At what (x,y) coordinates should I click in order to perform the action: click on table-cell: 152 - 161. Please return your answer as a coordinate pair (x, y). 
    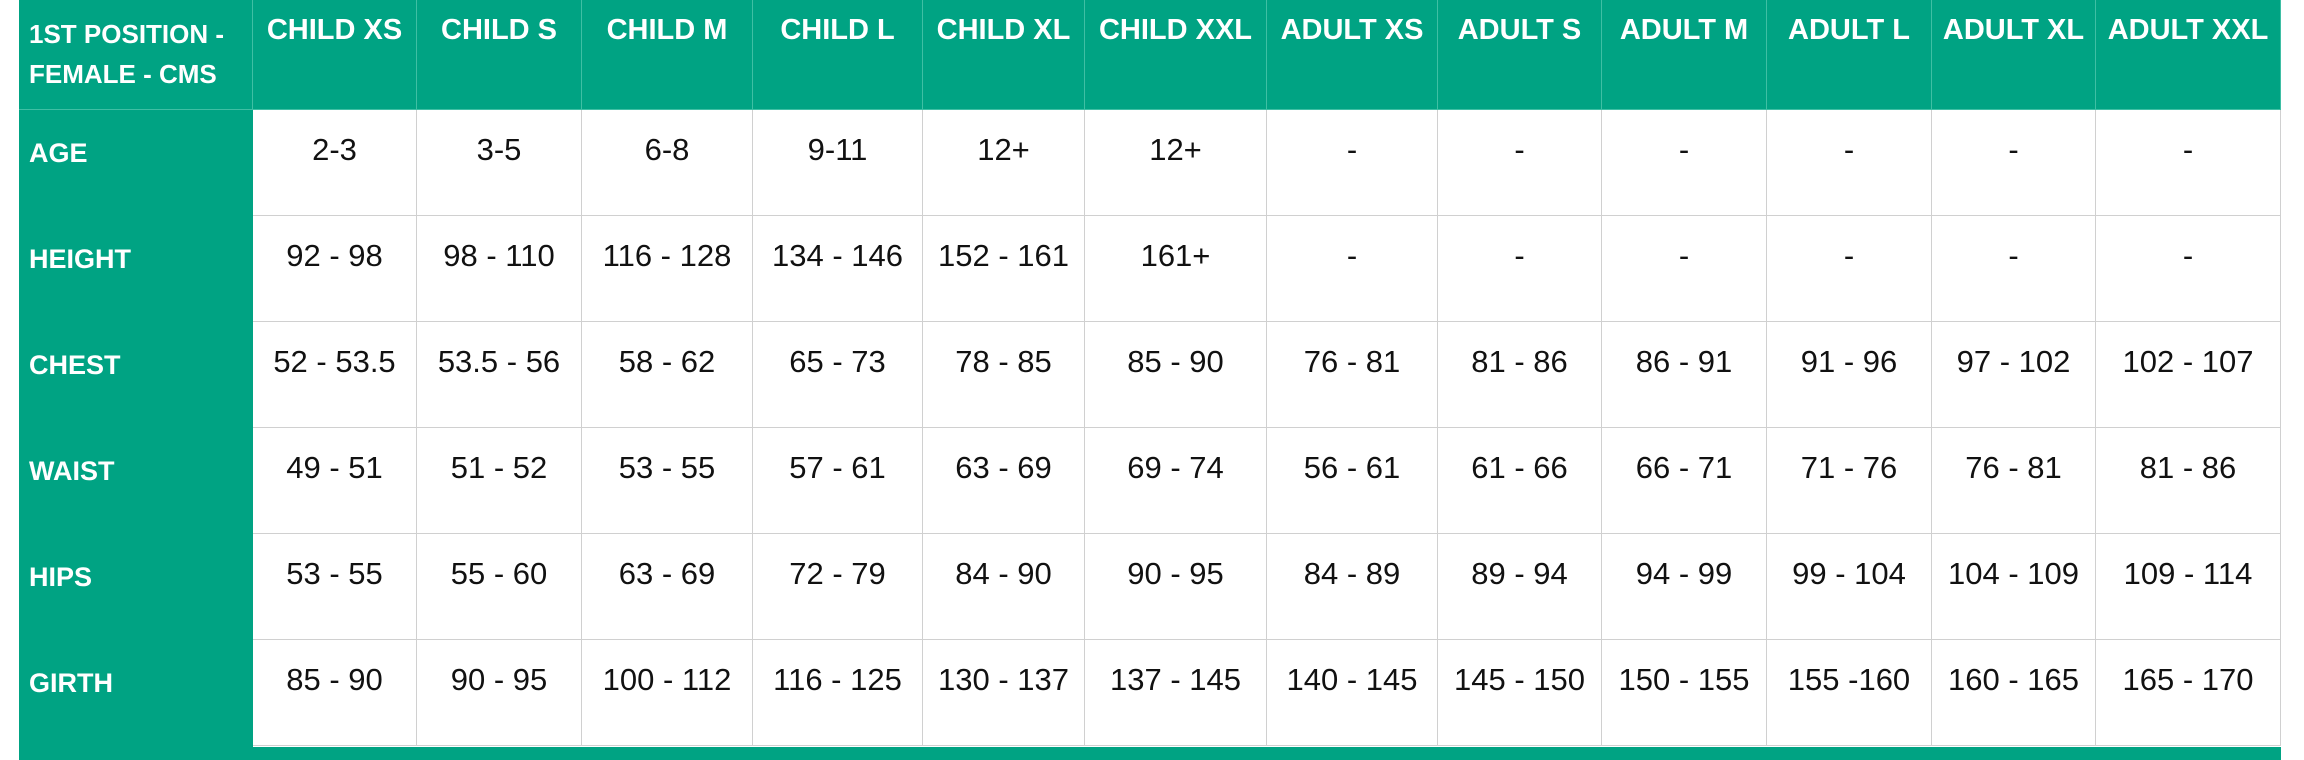
    Looking at the image, I should click on (1004, 269).